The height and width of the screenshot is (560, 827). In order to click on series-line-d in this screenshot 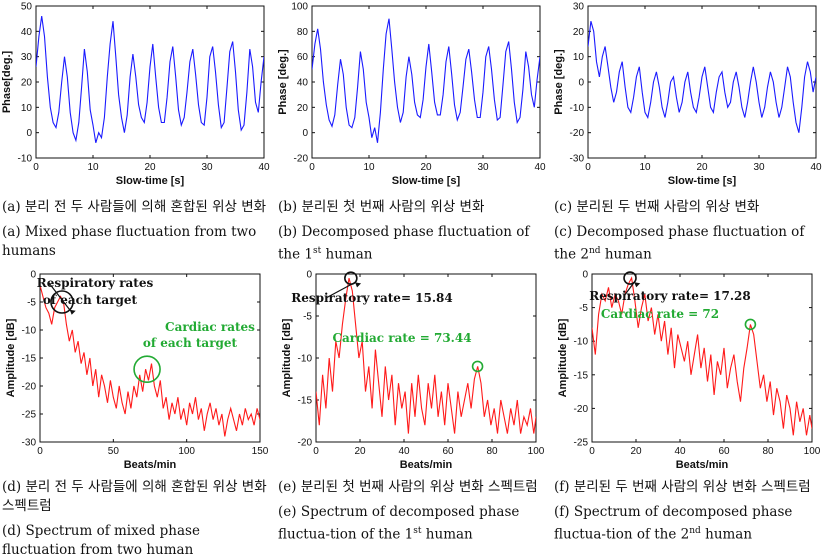, I will do `click(150, 361)`.